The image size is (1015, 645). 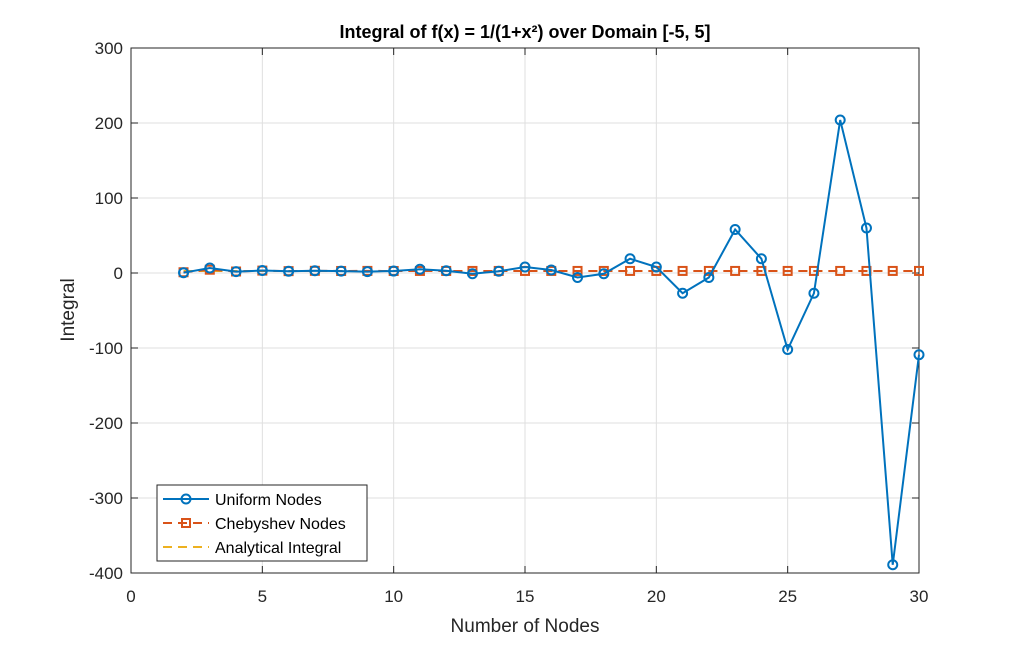 I want to click on y-tick-label: -100, so click(x=106, y=348).